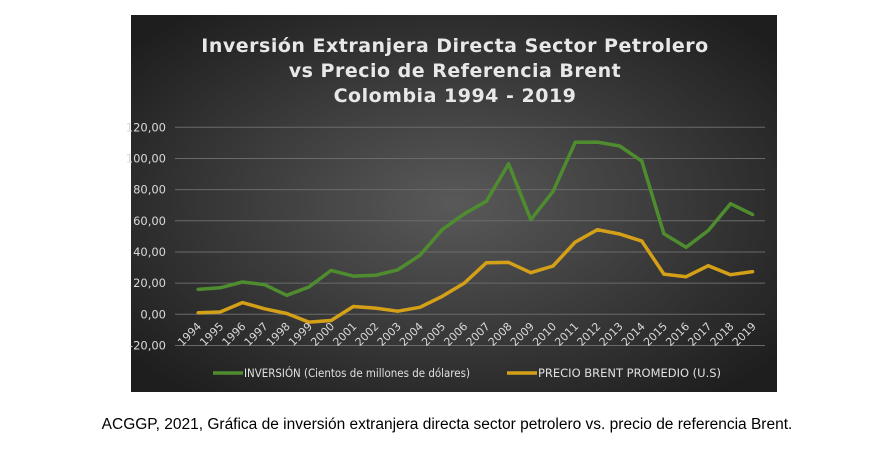 This screenshot has width=894, height=450. Describe the element at coordinates (475, 275) in the screenshot. I see `series-line-brent` at that location.